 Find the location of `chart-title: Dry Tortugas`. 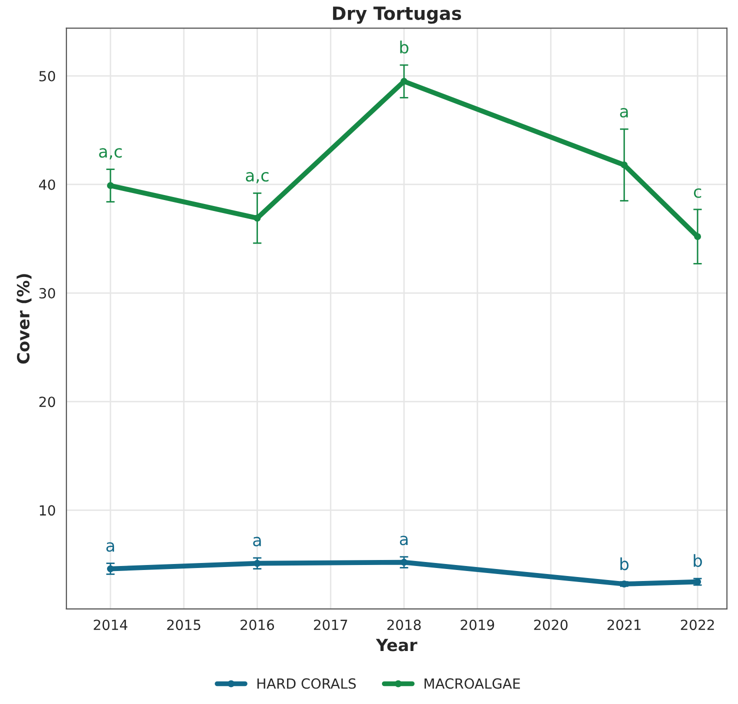

chart-title: Dry Tortugas is located at coordinates (397, 15).